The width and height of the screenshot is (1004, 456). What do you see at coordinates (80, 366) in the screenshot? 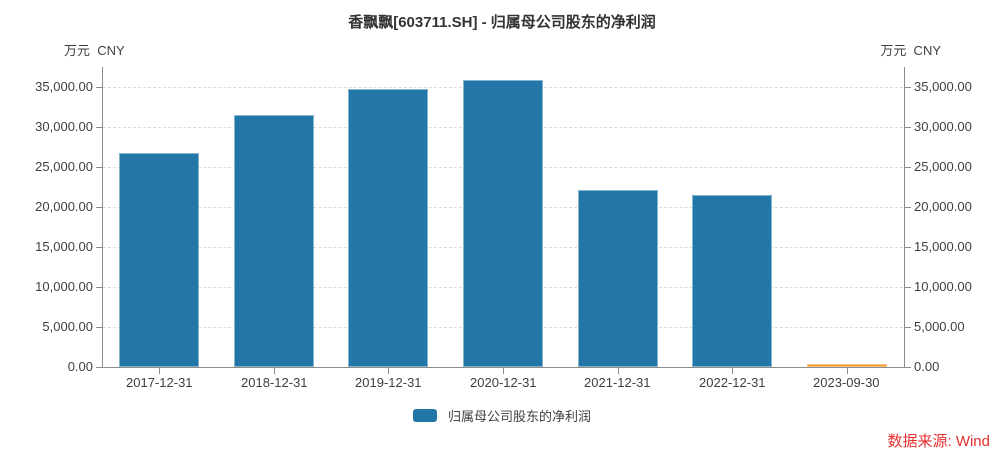
I see `y-tick-label-left: 0.00` at bounding box center [80, 366].